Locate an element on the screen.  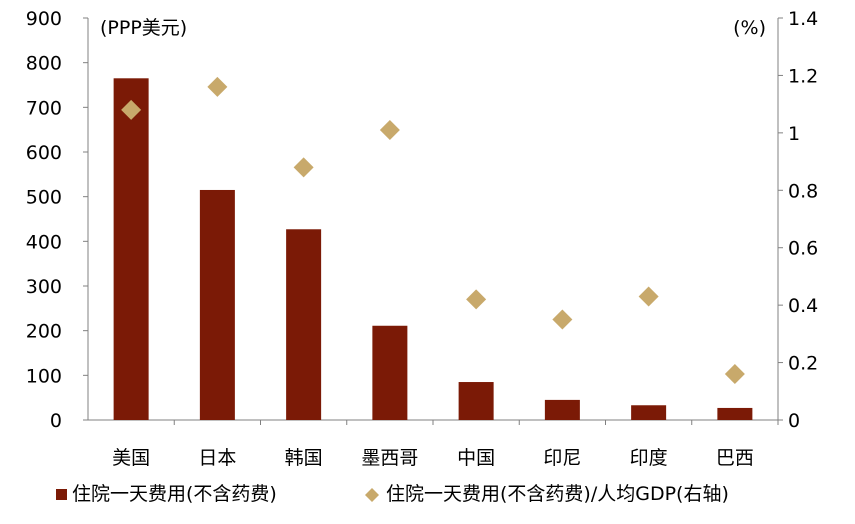
right-tick-label: 1 is located at coordinates (794, 134).